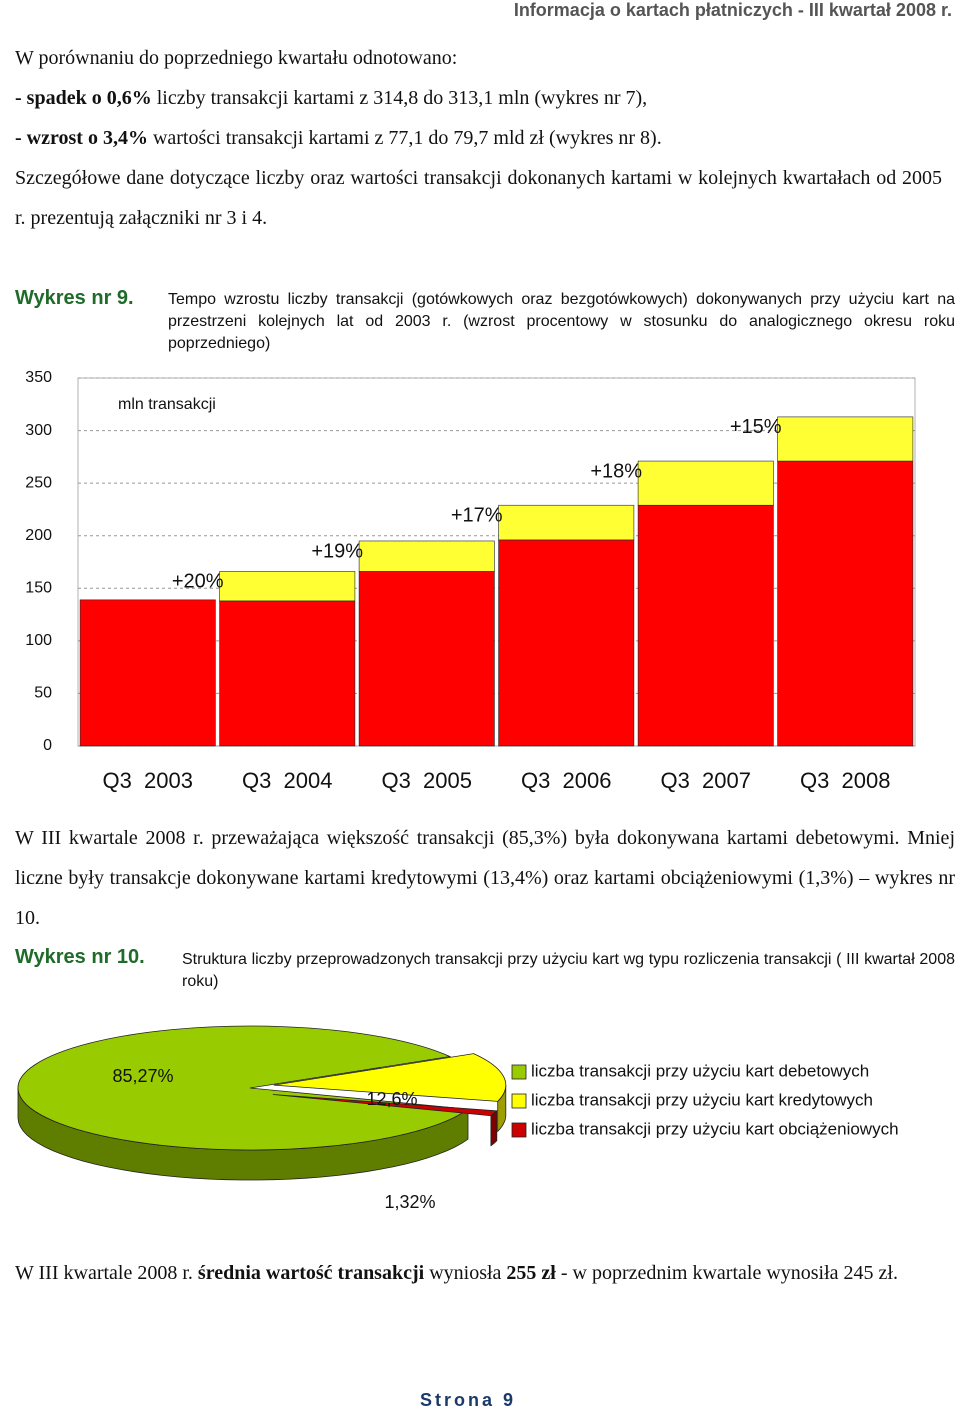 Image resolution: width=960 pixels, height=1417 pixels. I want to click on x-tick-label: Q3 2003, so click(147, 780).